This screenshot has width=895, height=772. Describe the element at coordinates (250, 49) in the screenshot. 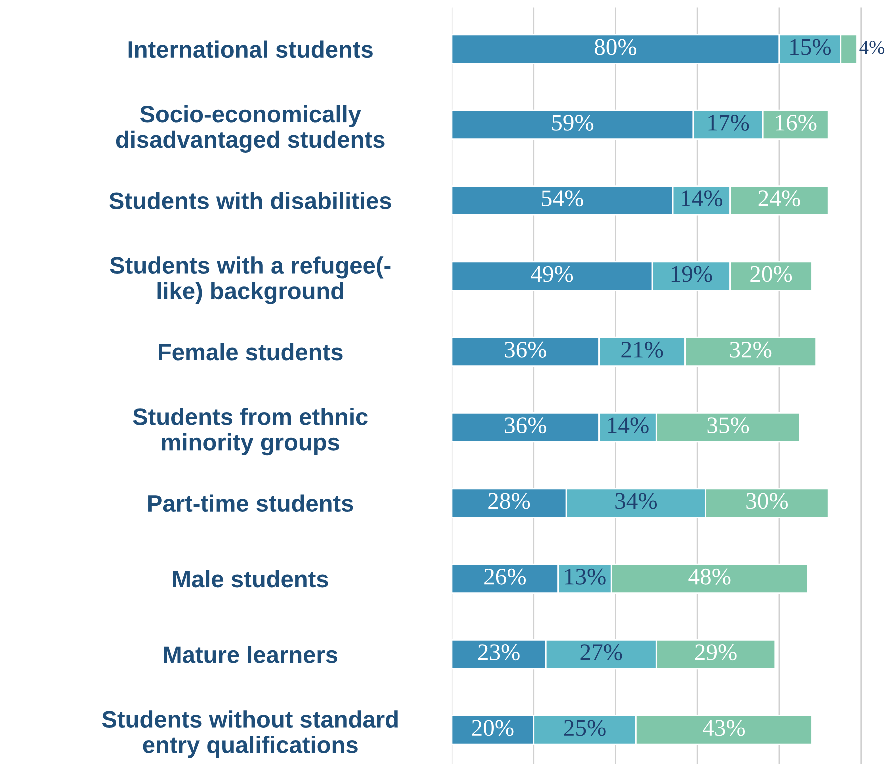

I see `y-tick-label: International students` at that location.